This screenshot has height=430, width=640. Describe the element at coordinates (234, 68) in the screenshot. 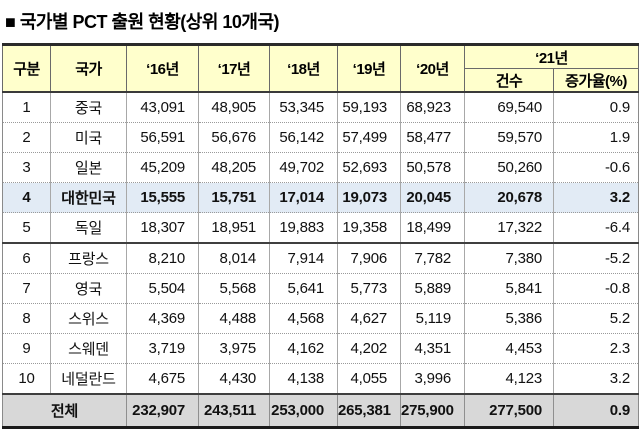

I see `col-header-y17: ‘17년` at that location.